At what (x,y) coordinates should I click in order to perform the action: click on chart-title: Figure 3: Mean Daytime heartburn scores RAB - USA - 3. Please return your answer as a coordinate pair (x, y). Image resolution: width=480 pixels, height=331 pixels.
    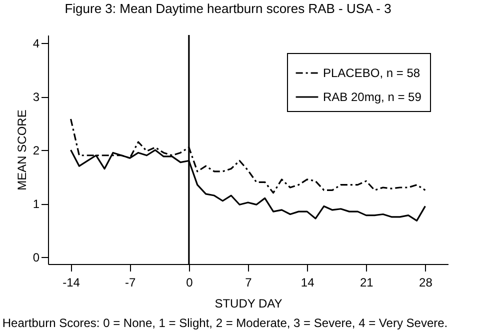
    Looking at the image, I should click on (228, 8).